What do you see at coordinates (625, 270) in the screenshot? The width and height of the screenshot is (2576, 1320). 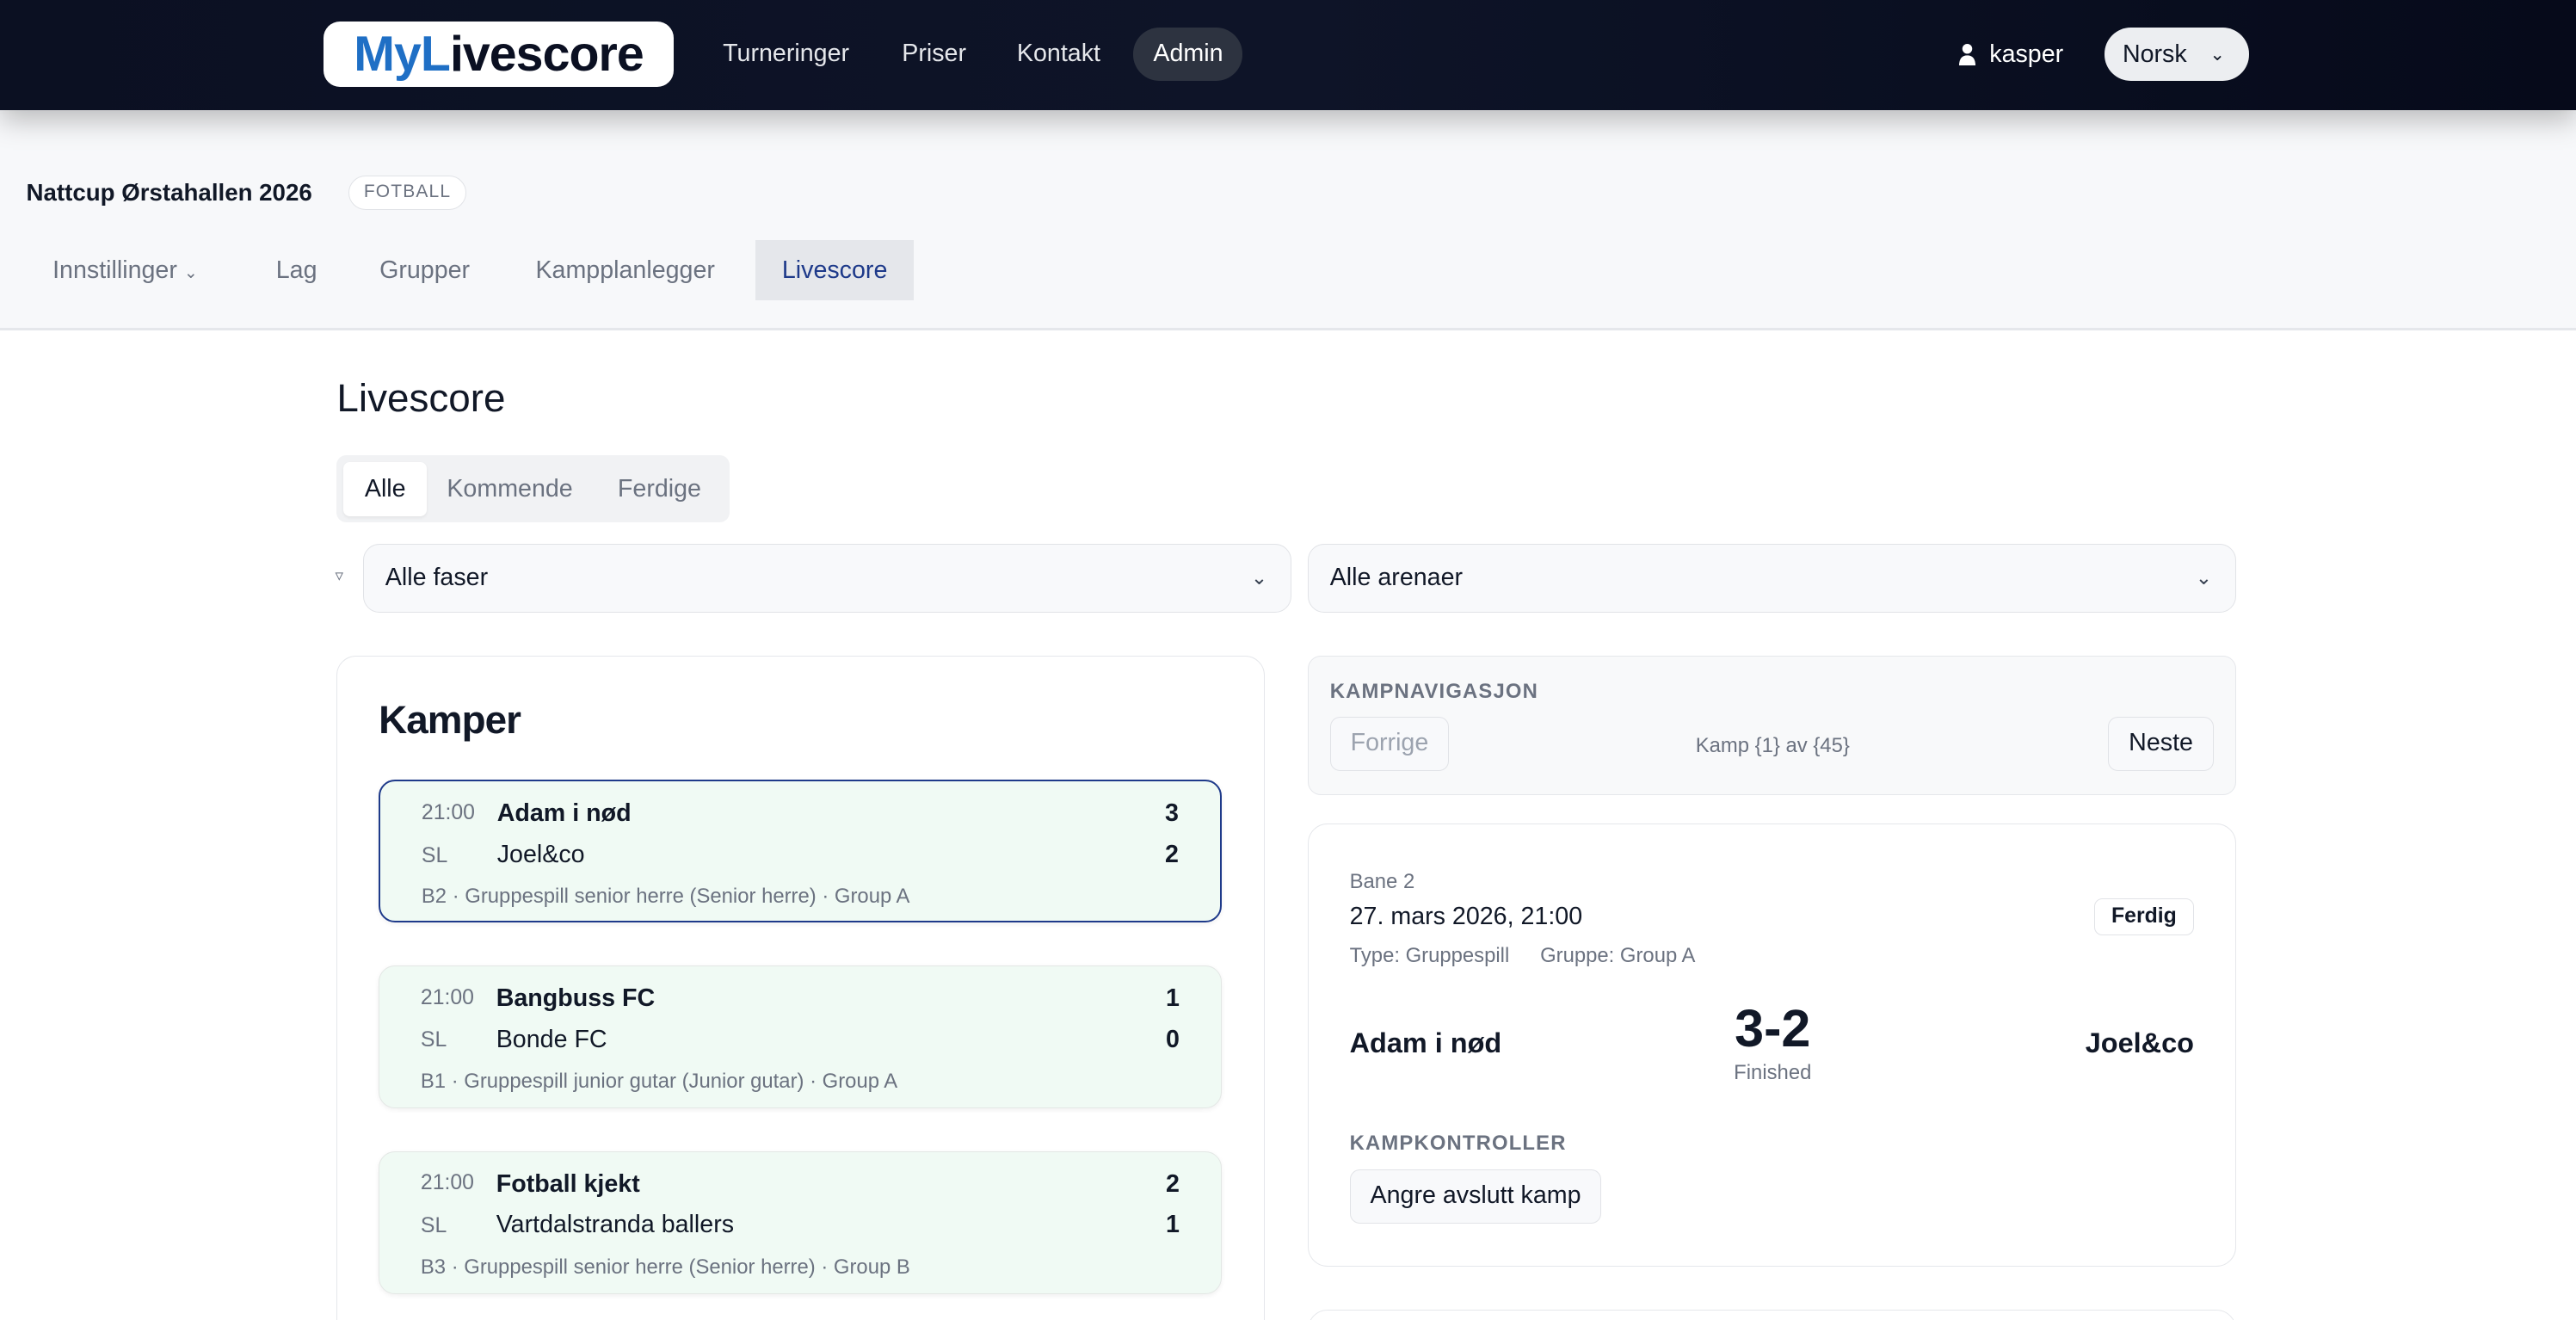 I see `tab-kampplanlegger: Kampplanlegger` at bounding box center [625, 270].